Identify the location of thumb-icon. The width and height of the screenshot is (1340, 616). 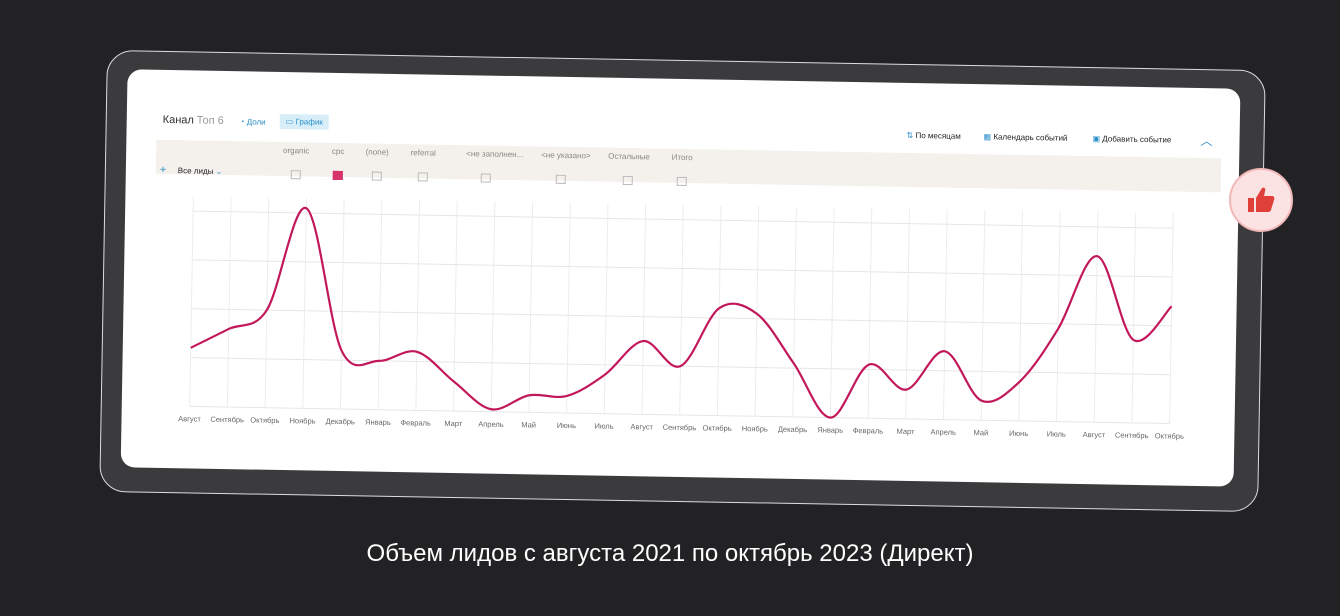
(1261, 199).